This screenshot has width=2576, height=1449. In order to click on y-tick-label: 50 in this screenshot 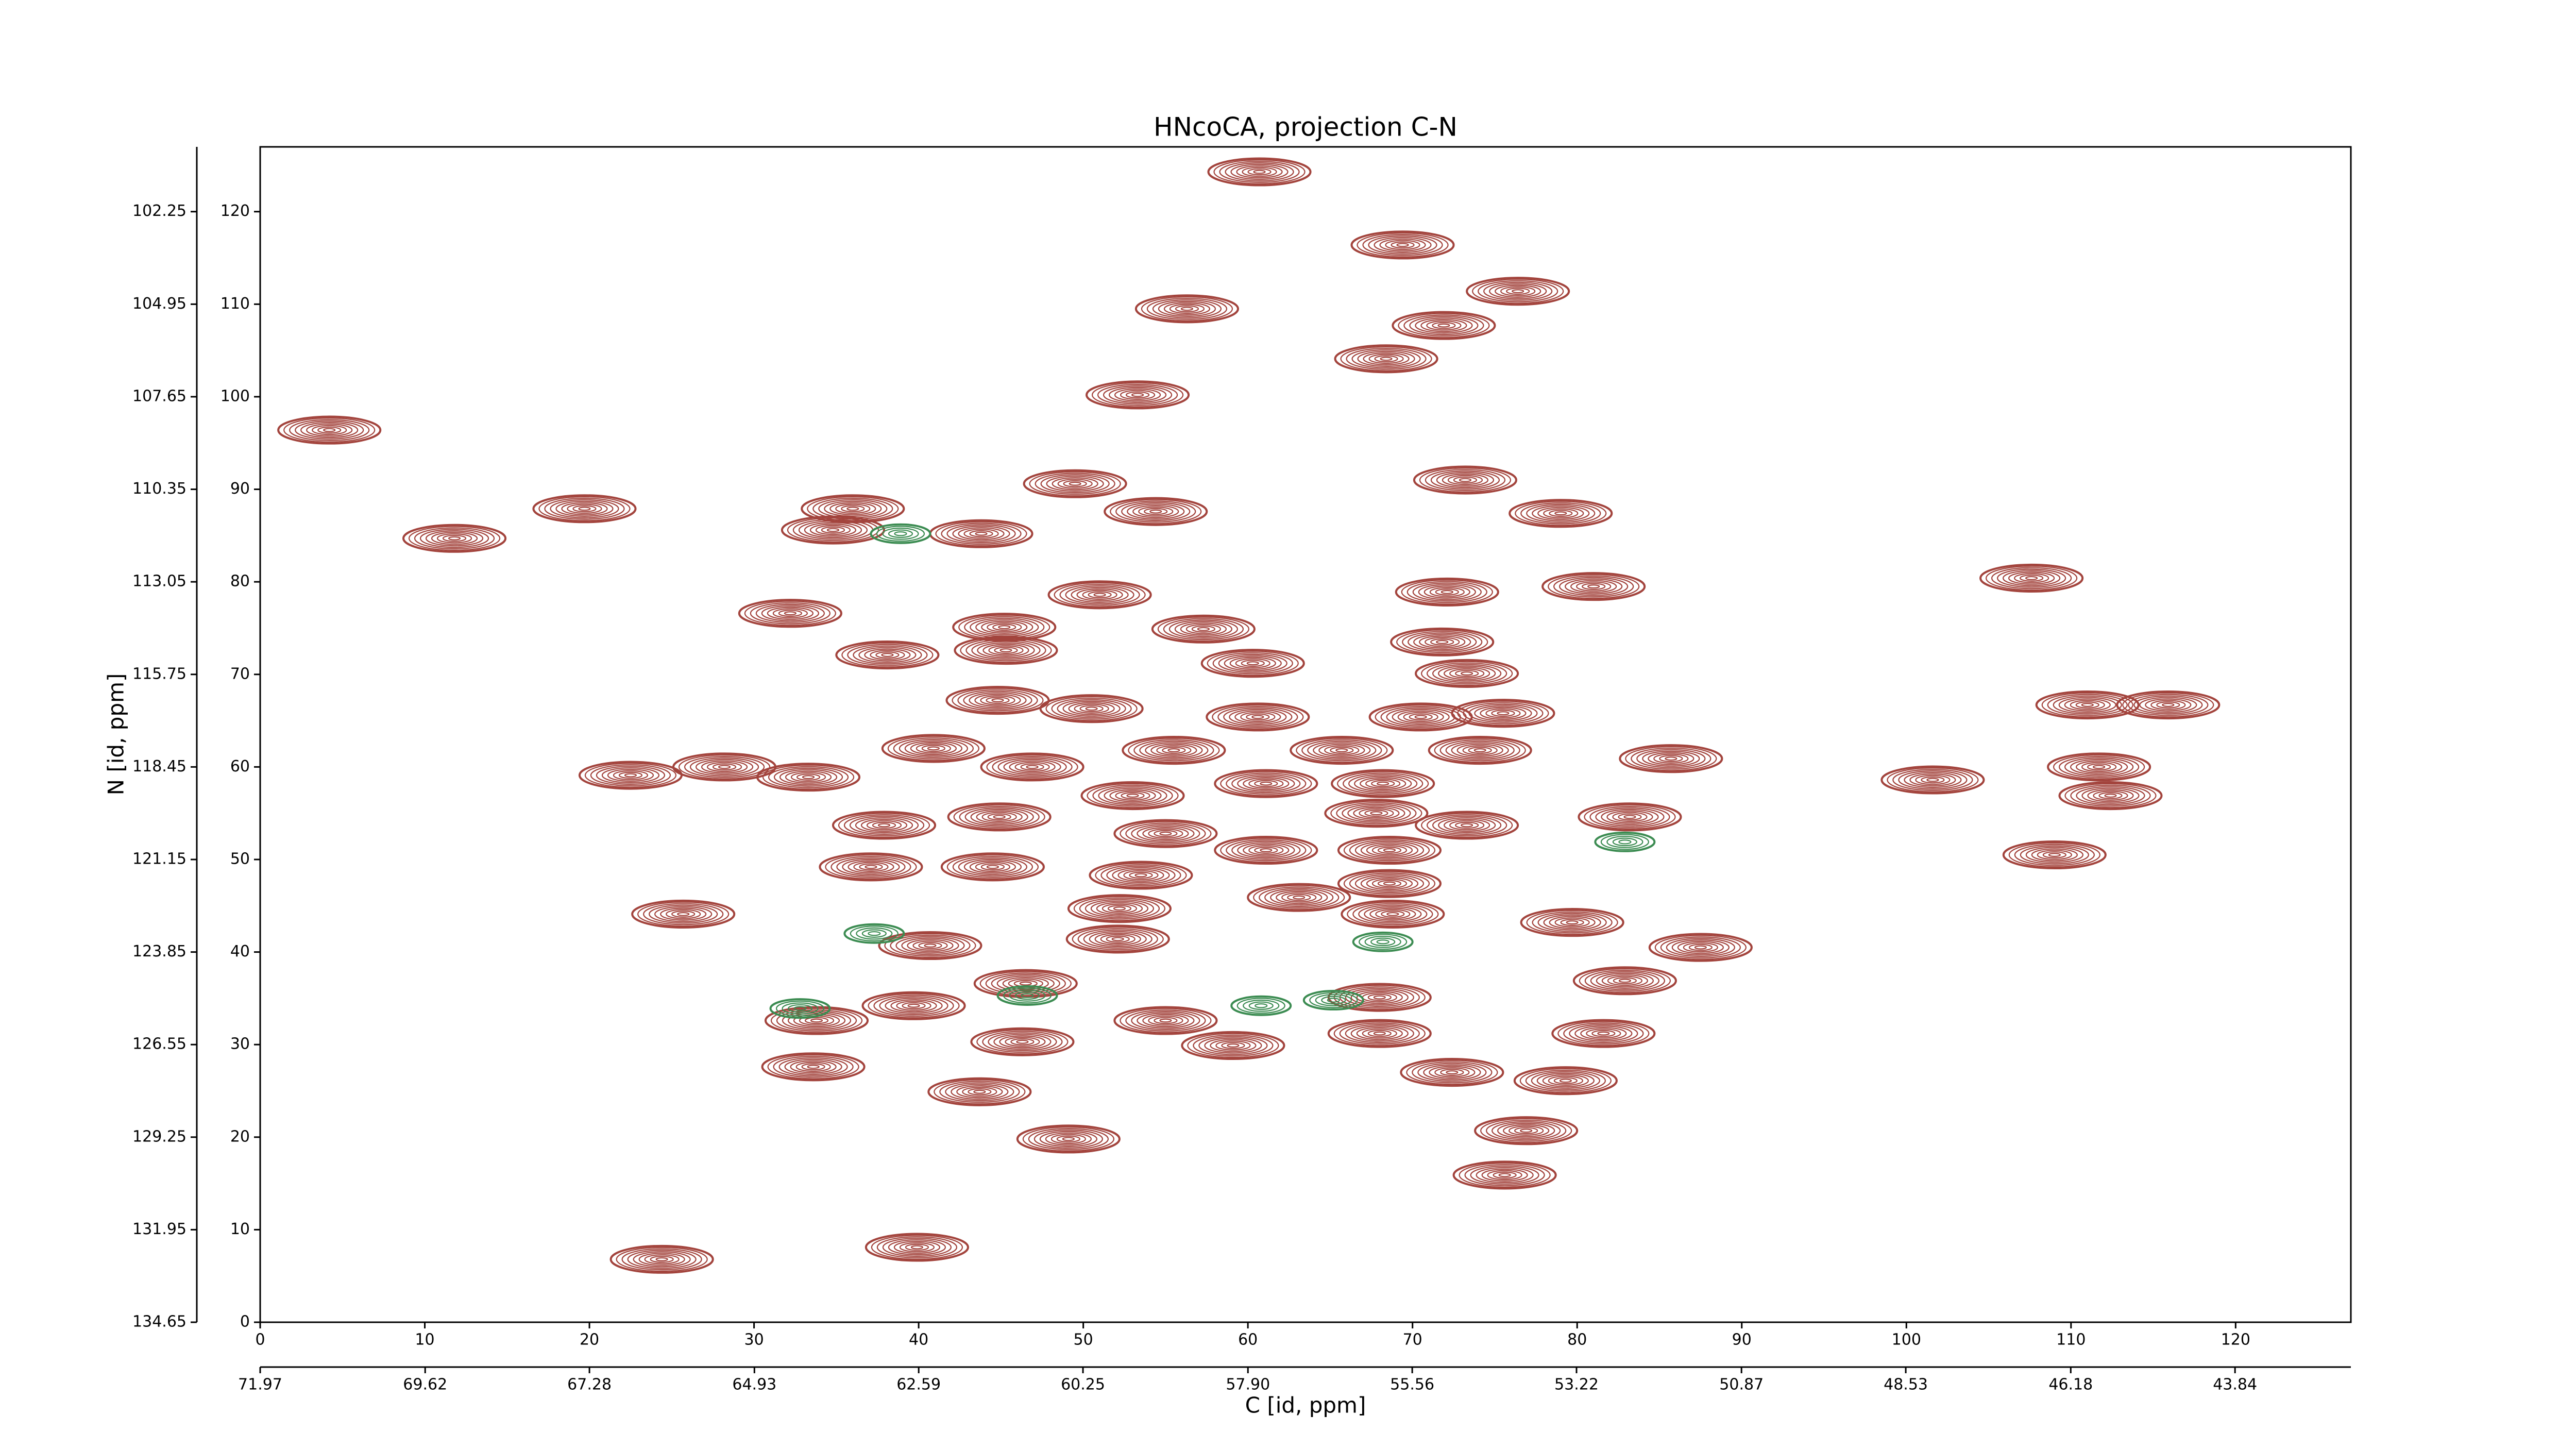, I will do `click(240, 859)`.